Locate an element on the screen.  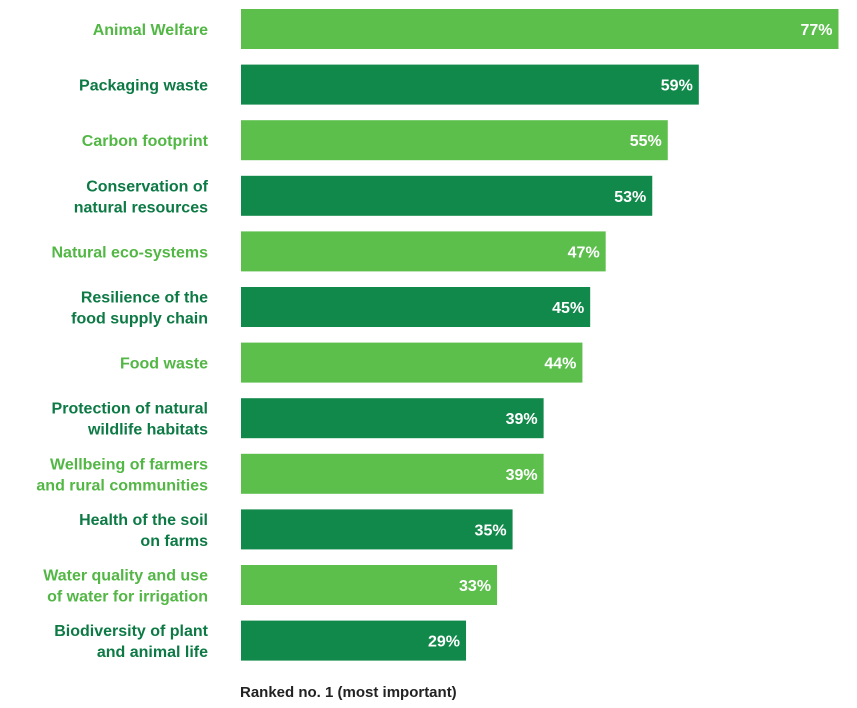
category-label-line: of water for irrigation is located at coordinates (127, 597).